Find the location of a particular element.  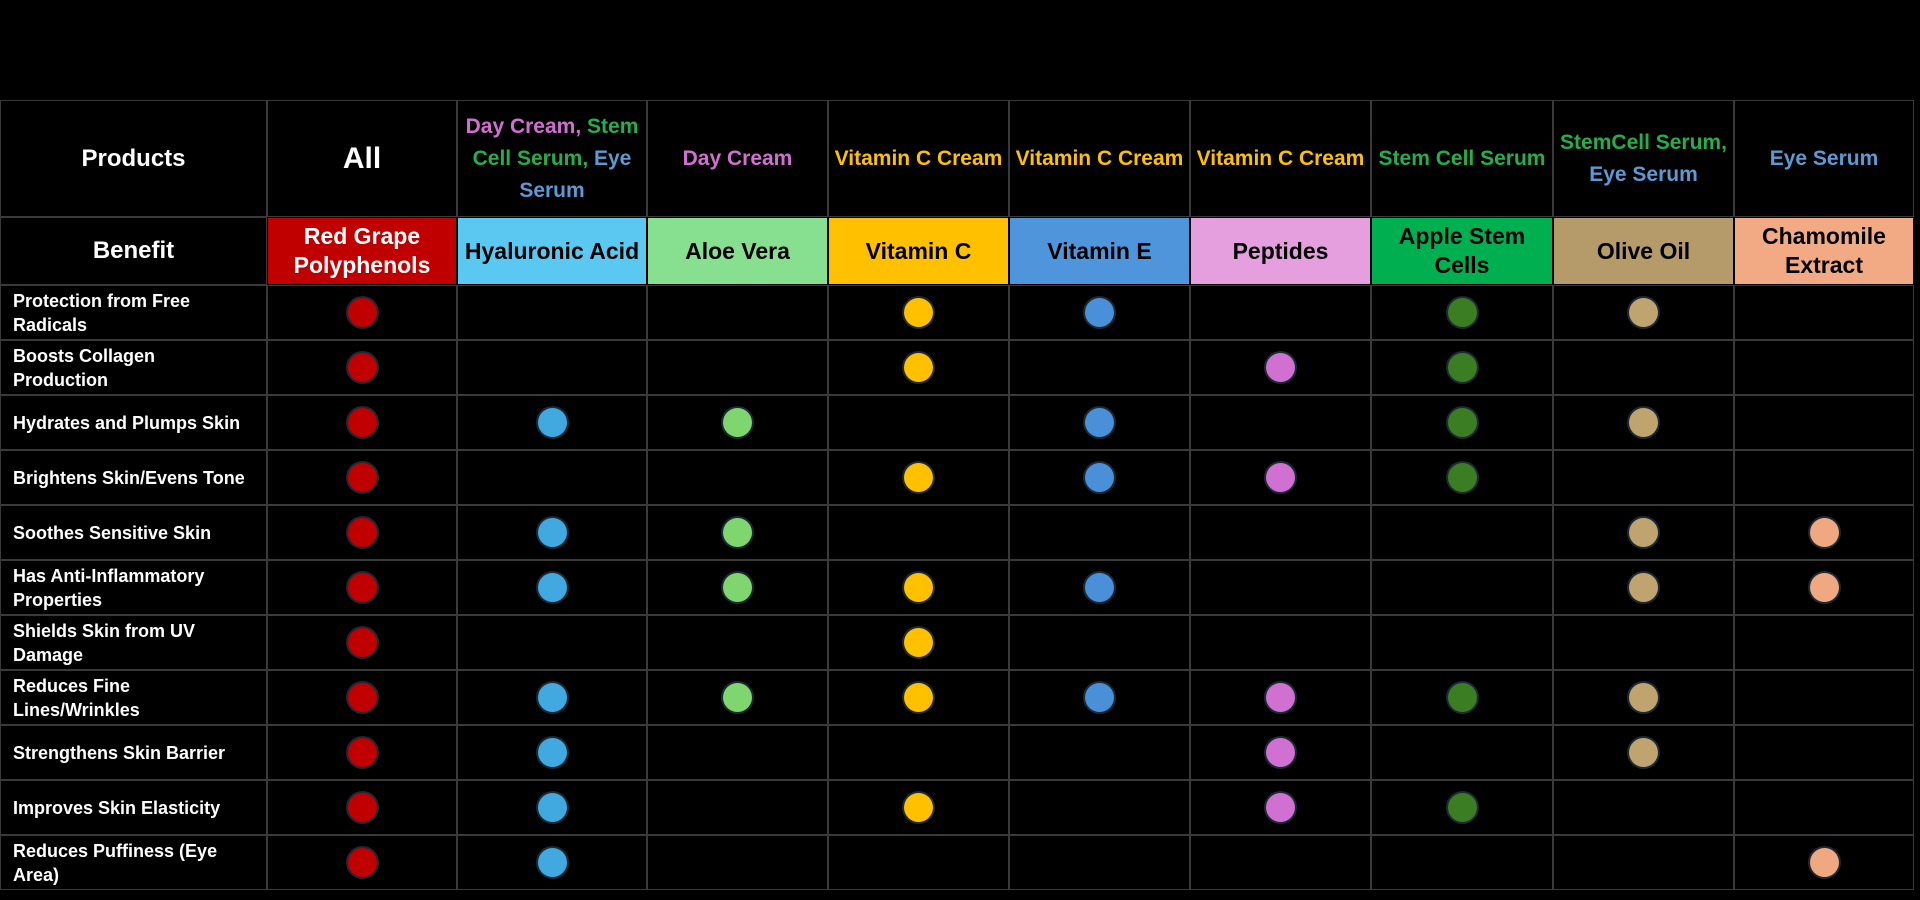

product-name: Stem Cell Serum is located at coordinates (1462, 158).